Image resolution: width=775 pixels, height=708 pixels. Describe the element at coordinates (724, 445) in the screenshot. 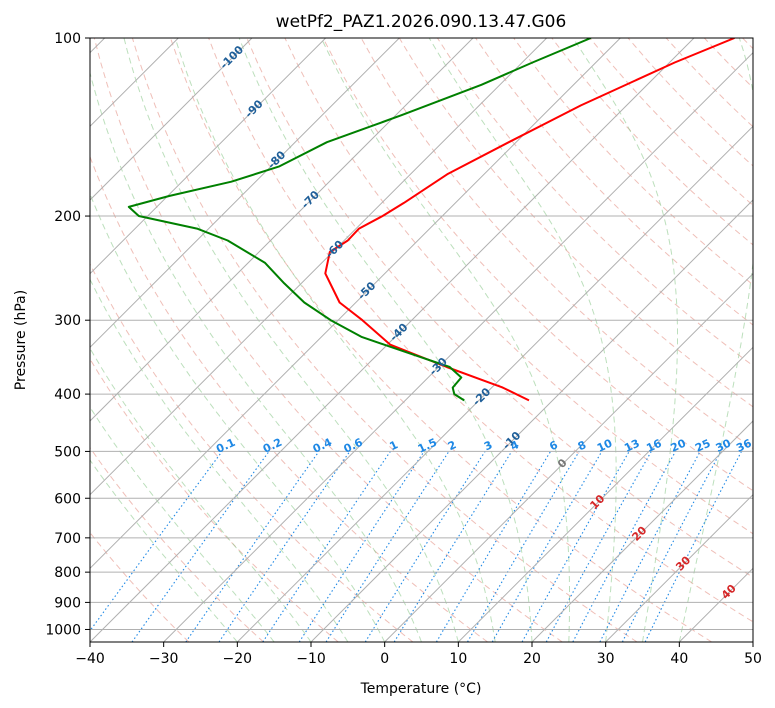

I see `mixing-ratio-label: 30` at that location.